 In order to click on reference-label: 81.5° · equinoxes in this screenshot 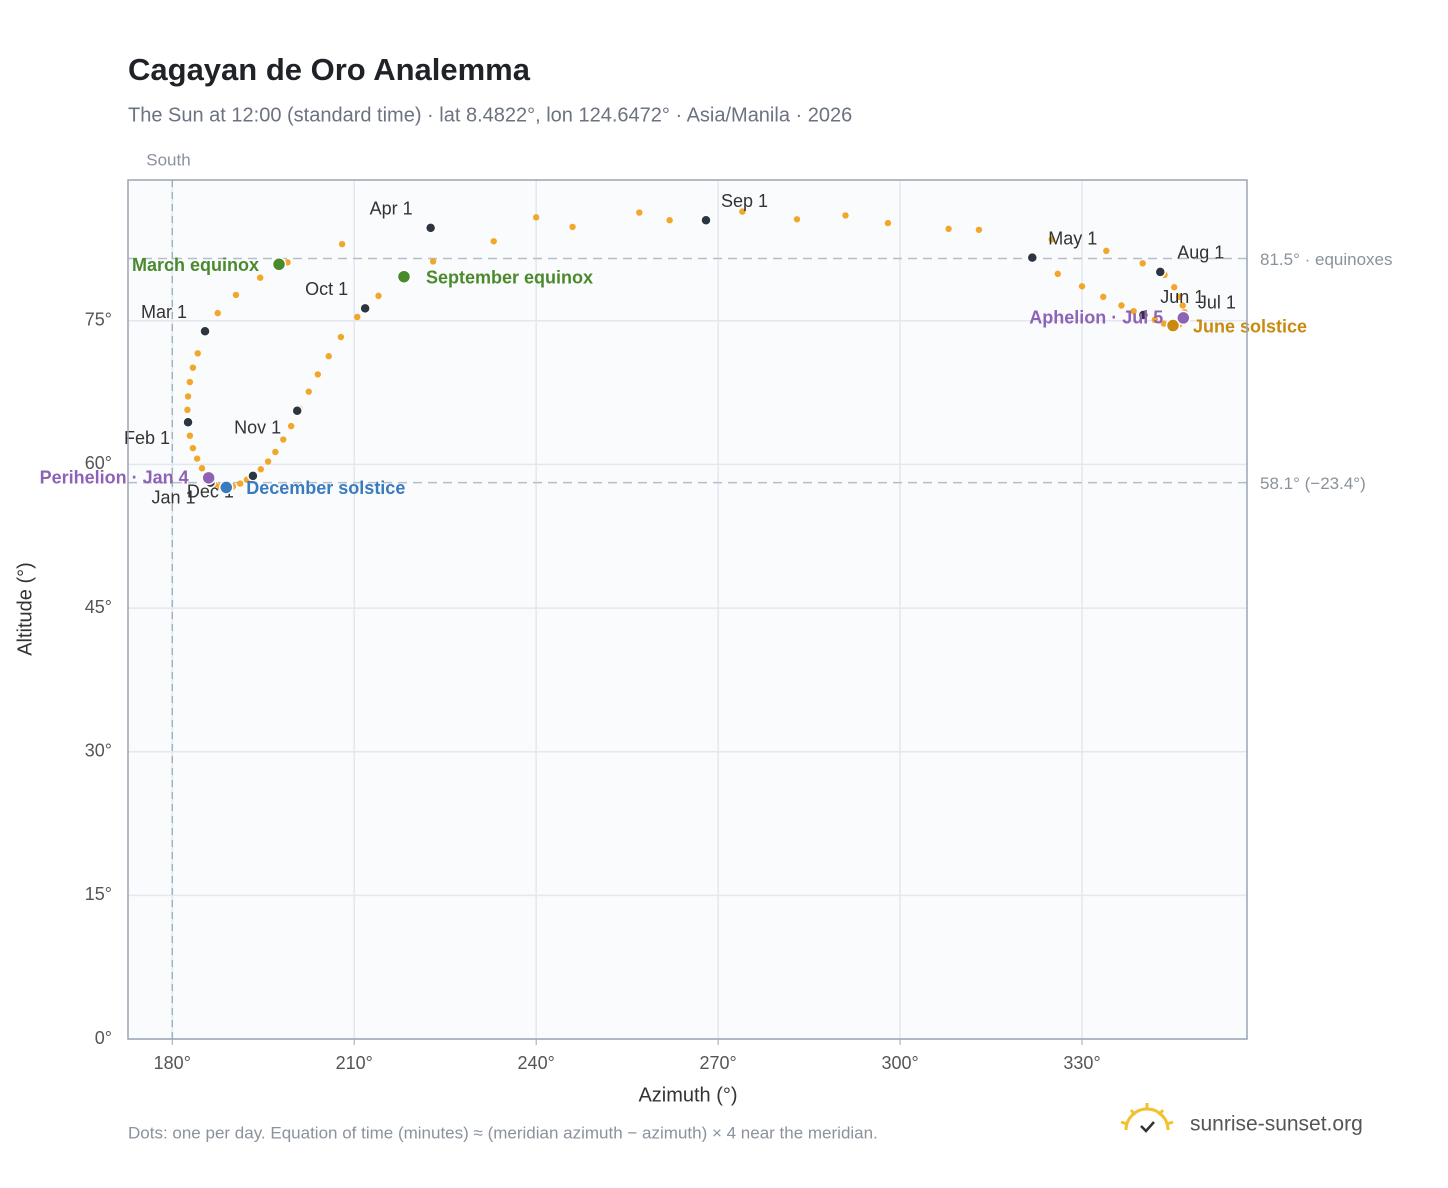, I will do `click(1326, 259)`.